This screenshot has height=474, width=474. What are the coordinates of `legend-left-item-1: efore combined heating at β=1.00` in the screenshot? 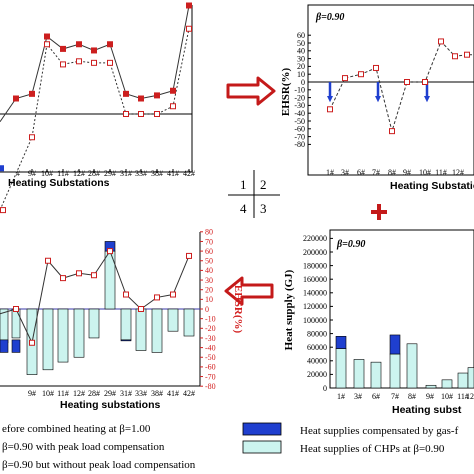 It's located at (76, 429).